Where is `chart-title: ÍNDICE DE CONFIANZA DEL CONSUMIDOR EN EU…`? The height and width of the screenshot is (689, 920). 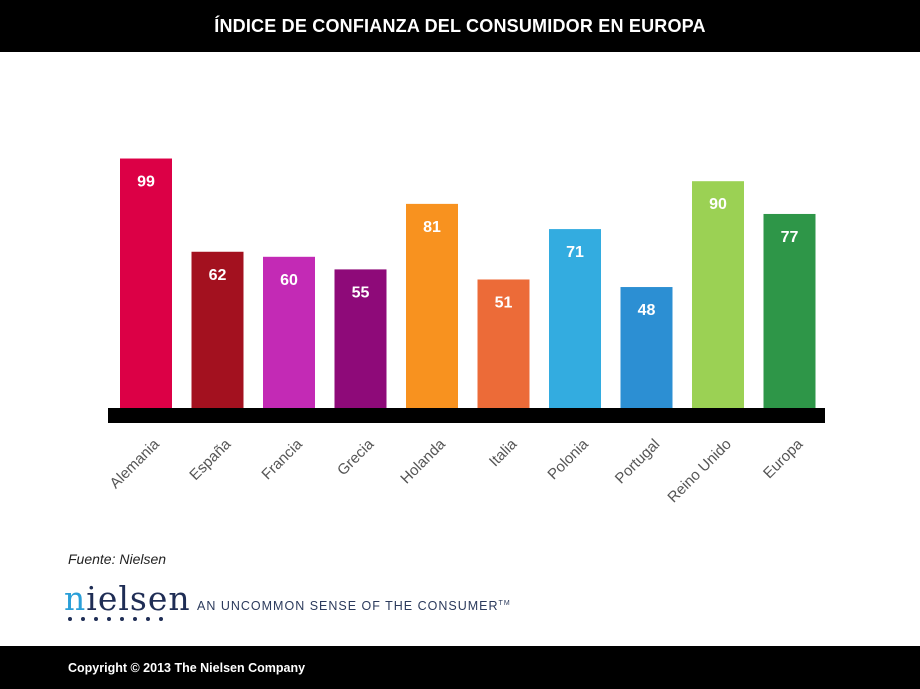 chart-title: ÍNDICE DE CONFIANZA DEL CONSUMIDOR EN EU… is located at coordinates (460, 25).